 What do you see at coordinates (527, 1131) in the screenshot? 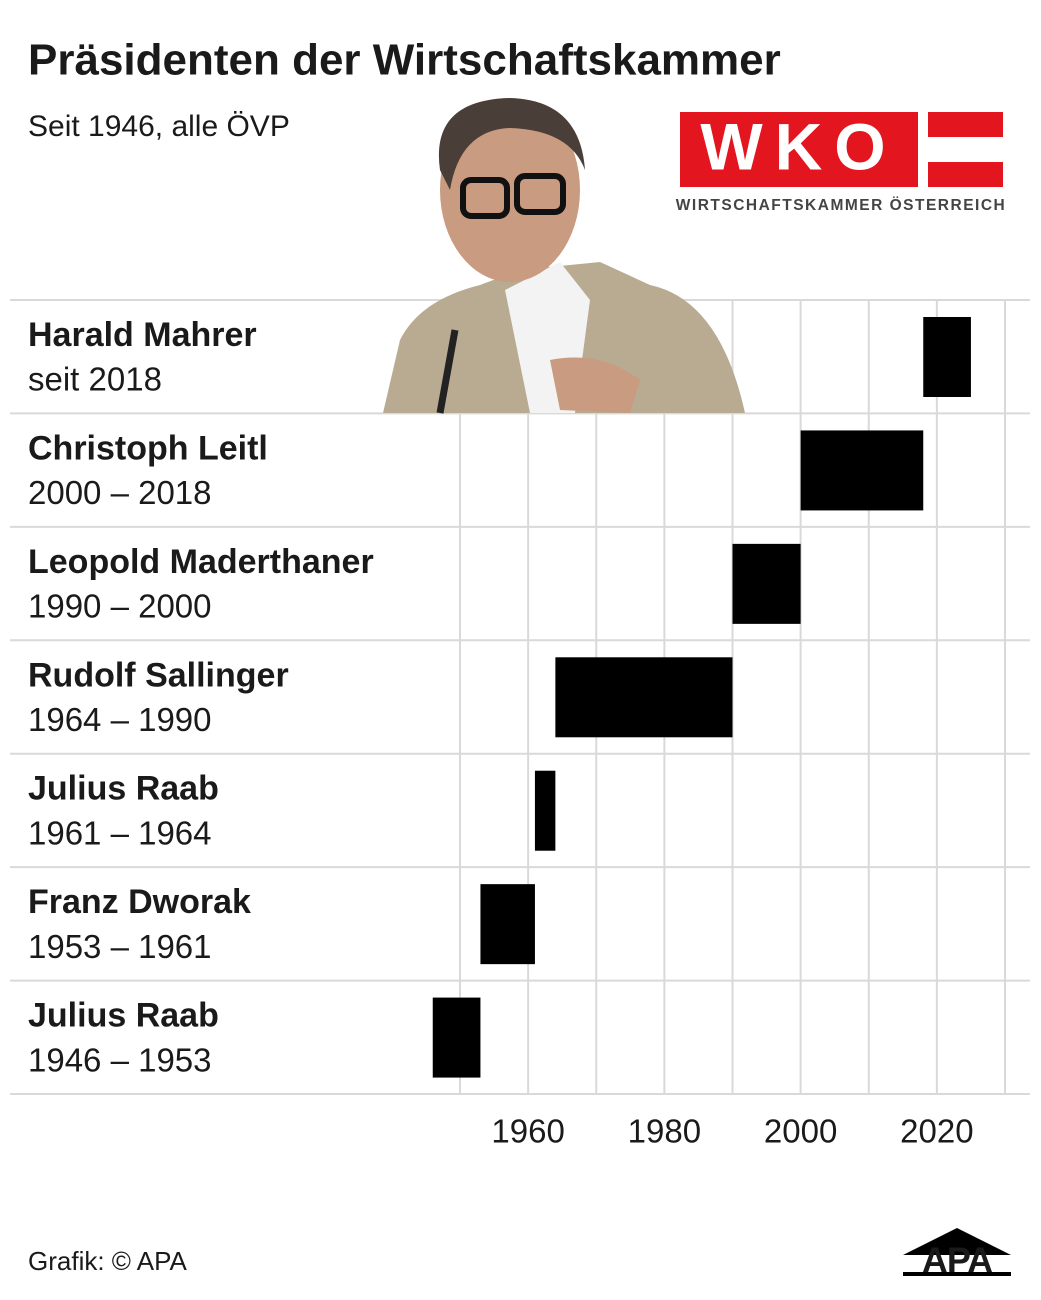
I see `x-tick-label: 1960` at bounding box center [527, 1131].